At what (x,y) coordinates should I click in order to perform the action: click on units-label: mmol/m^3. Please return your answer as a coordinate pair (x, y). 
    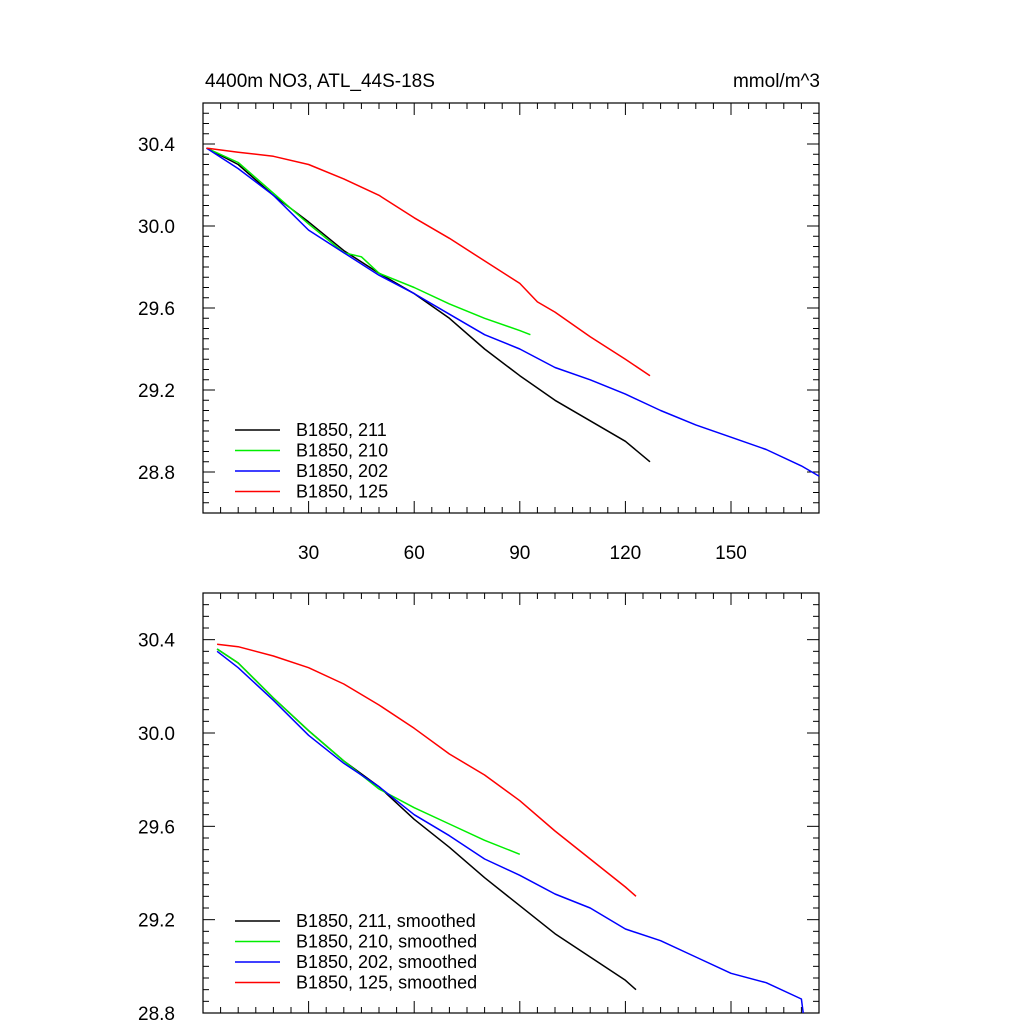
    Looking at the image, I should click on (776, 81).